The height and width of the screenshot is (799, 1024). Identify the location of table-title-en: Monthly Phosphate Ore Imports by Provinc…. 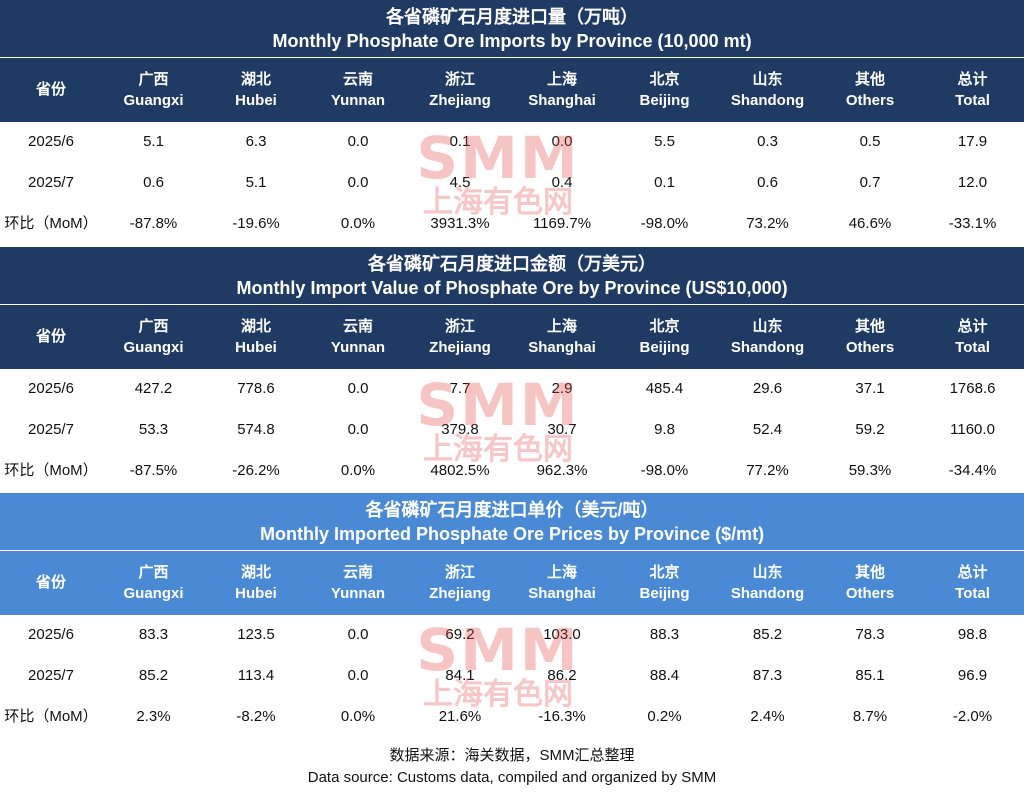
(512, 41).